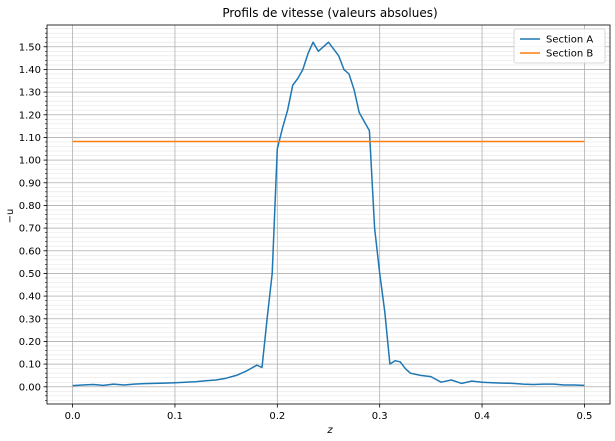 The image size is (615, 441). I want to click on y-axis-label: −u, so click(10, 216).